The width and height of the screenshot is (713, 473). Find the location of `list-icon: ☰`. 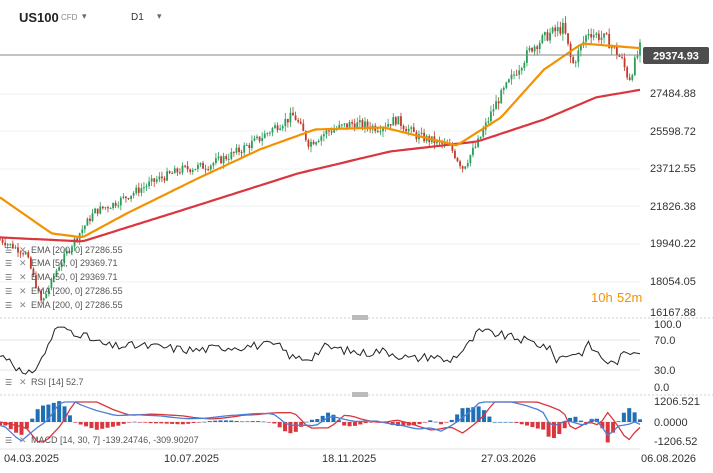

list-icon: ☰ is located at coordinates (8, 440).